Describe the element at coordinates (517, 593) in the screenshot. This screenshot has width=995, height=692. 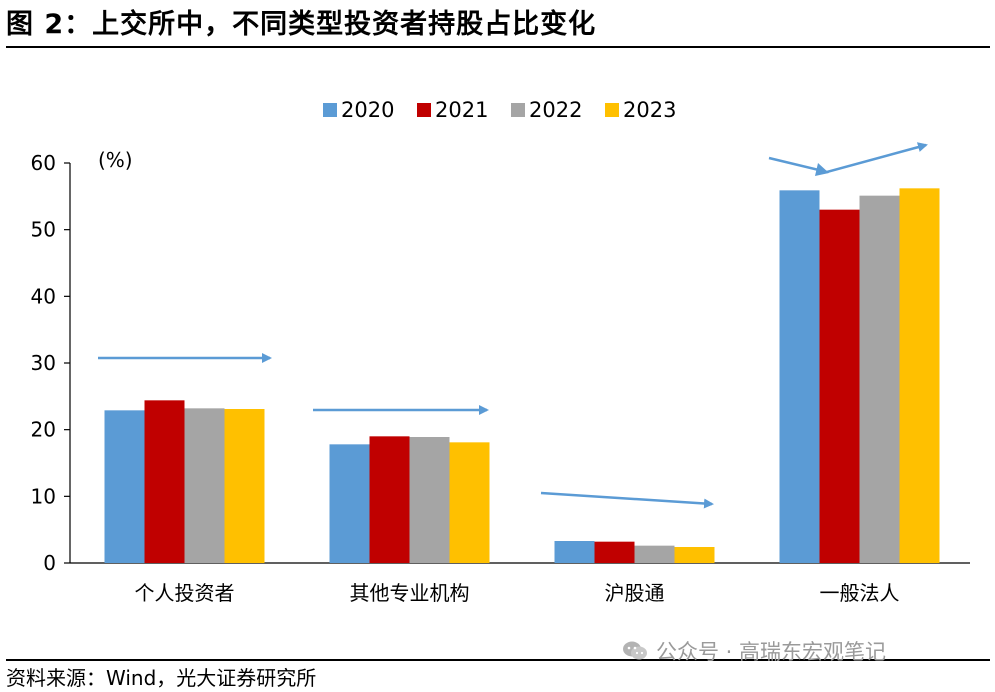
I see `x-axis-categories: 个人投资者 其他专业机构 沪股通 一般法人` at that location.